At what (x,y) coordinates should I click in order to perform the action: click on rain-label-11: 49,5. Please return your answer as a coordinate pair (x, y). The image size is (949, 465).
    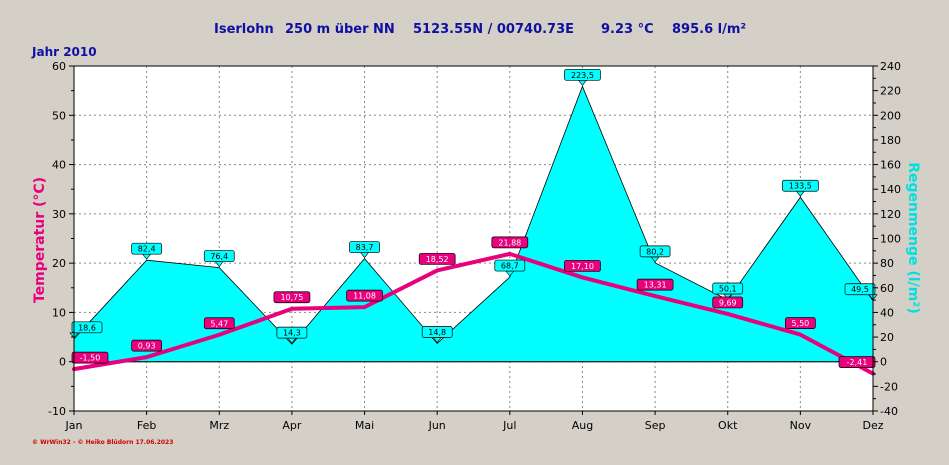
    Looking at the image, I should click on (860, 289).